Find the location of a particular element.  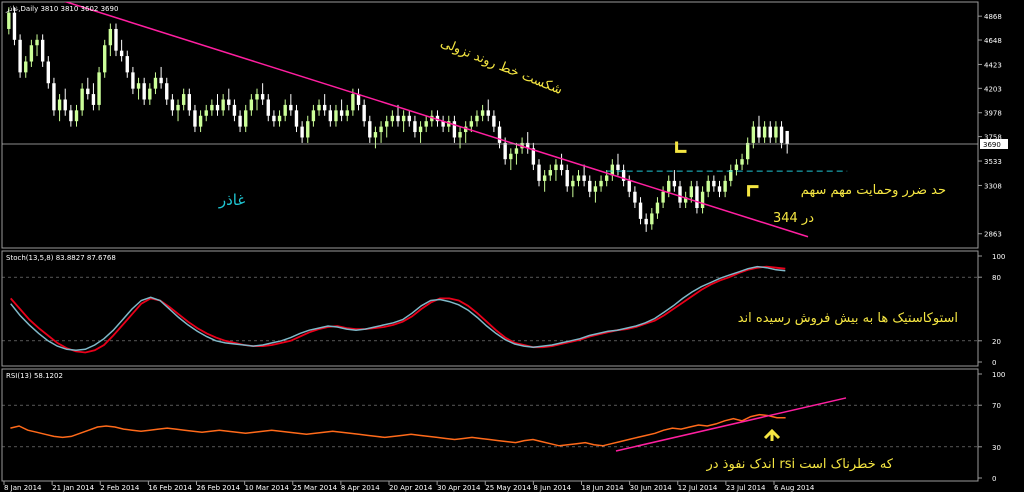

x-tick-label: 10 Mar 2014 is located at coordinates (267, 488).